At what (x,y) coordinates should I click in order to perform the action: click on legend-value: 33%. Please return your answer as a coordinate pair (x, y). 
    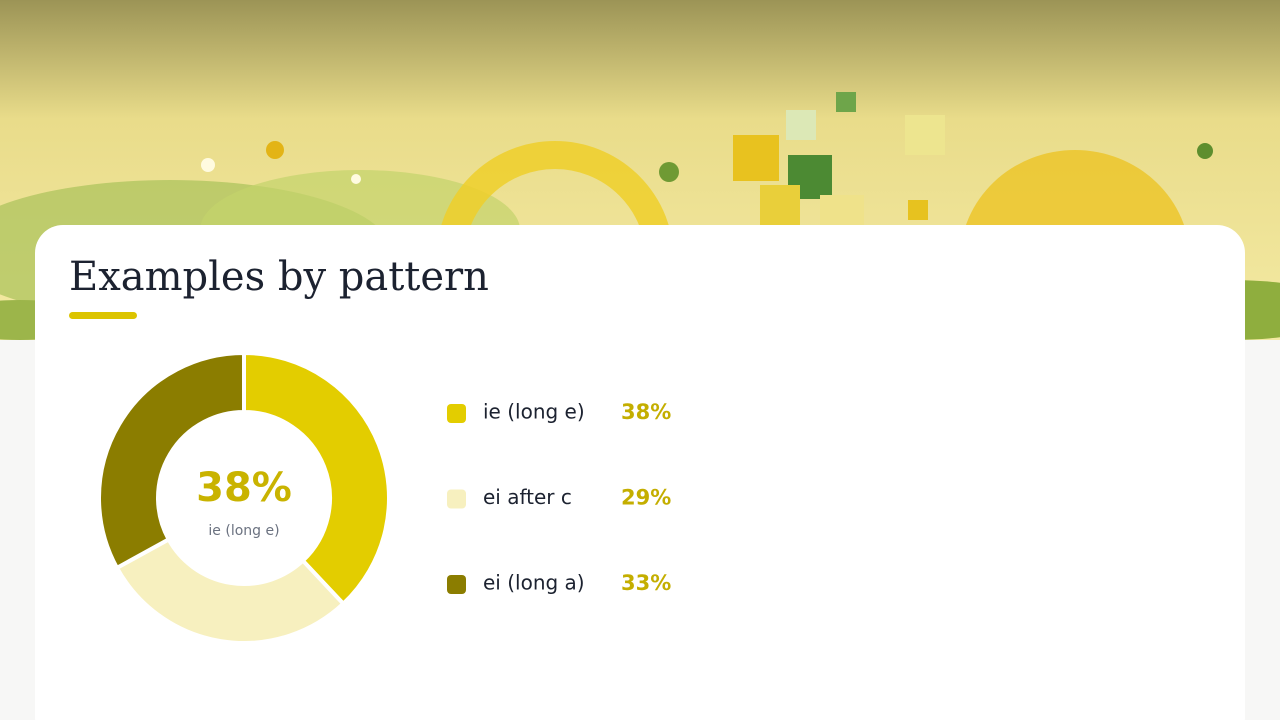
    Looking at the image, I should click on (646, 583).